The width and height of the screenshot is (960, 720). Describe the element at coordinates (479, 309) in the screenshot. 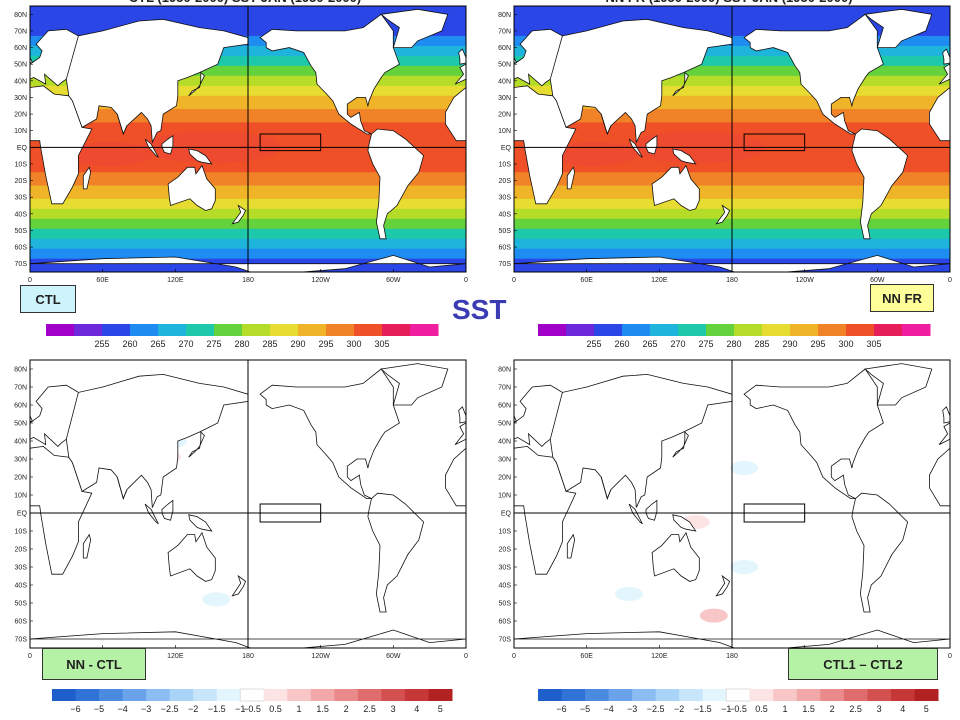

I see `main-title: SST` at that location.